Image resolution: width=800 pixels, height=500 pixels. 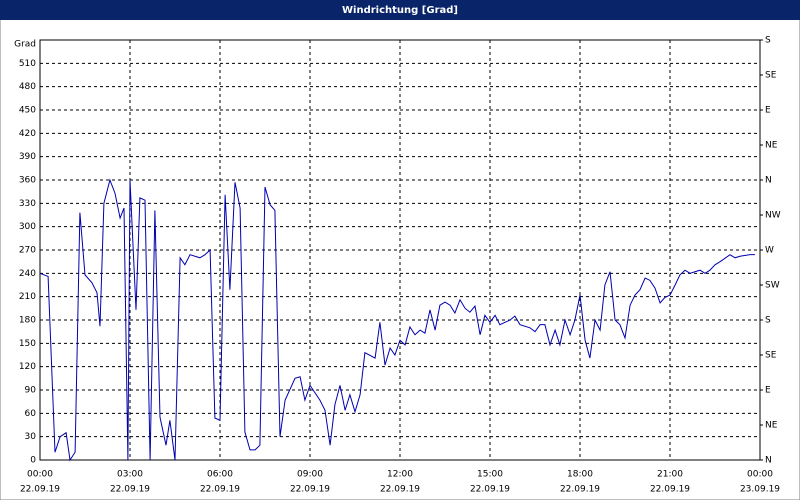 I want to click on y-tick-label: 210, so click(x=27, y=297).